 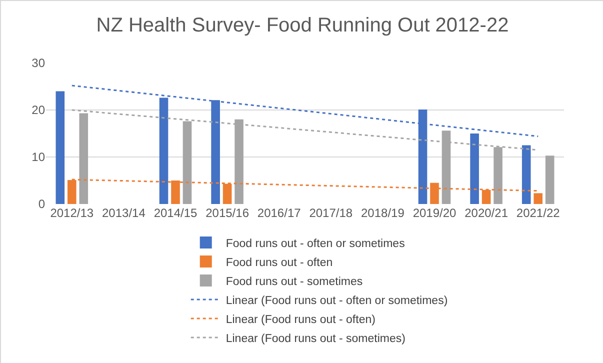 What do you see at coordinates (39, 63) in the screenshot?
I see `y-tick-label: 30` at bounding box center [39, 63].